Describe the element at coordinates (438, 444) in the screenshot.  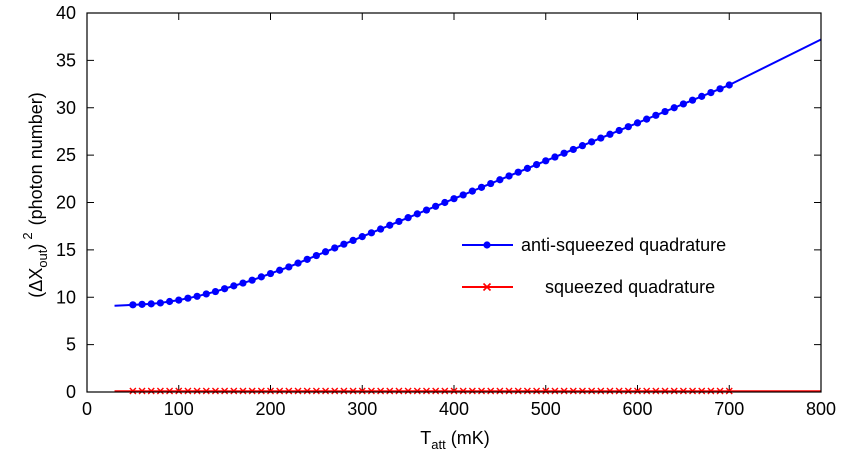
I see `x-axis-label-sub: att` at that location.